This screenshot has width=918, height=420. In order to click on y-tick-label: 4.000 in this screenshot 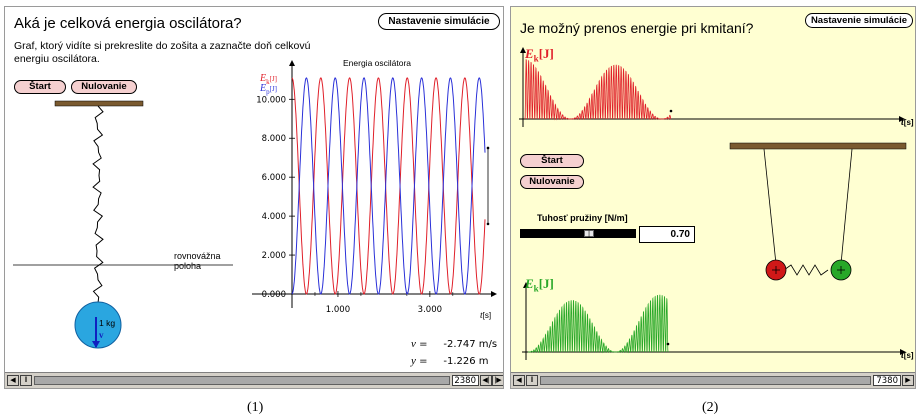, I will do `click(274, 217)`.